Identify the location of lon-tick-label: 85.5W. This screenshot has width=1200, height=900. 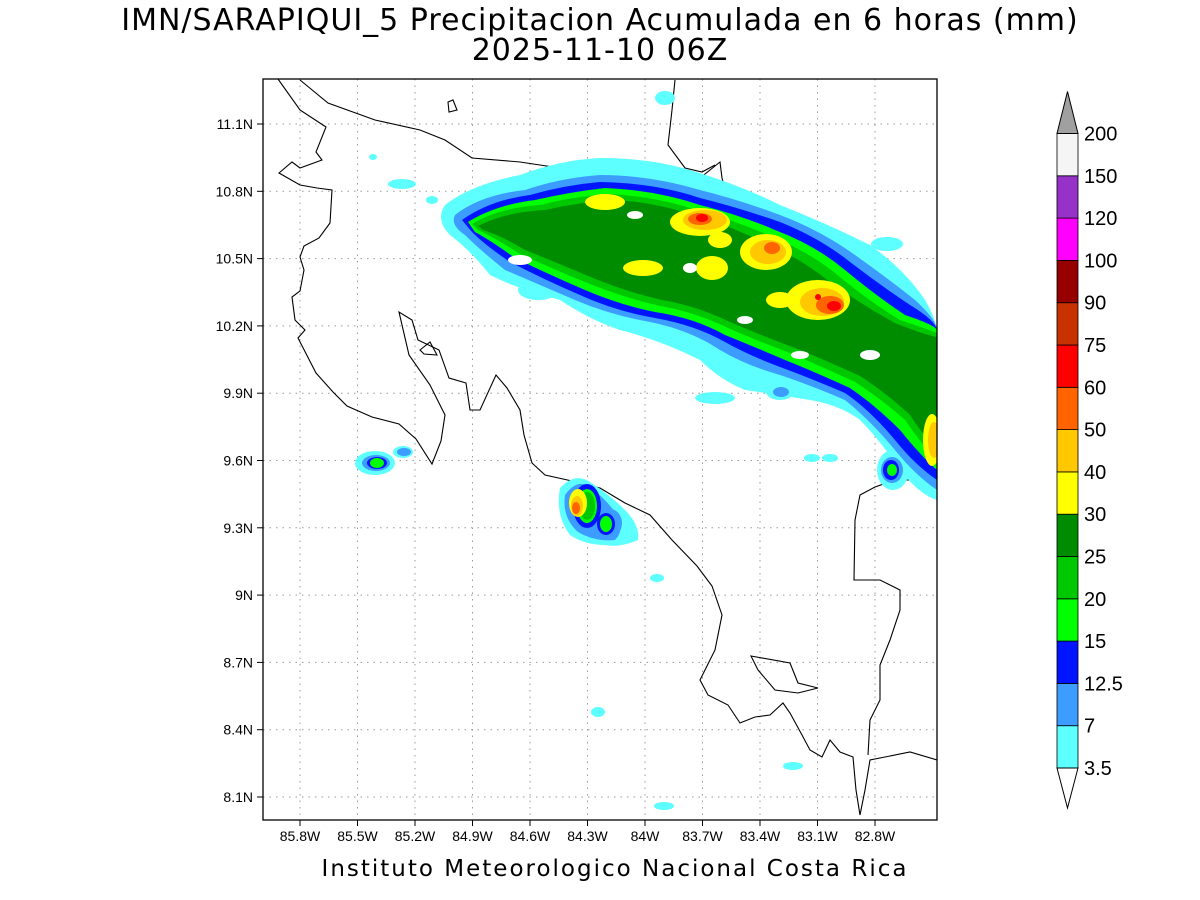
(357, 836).